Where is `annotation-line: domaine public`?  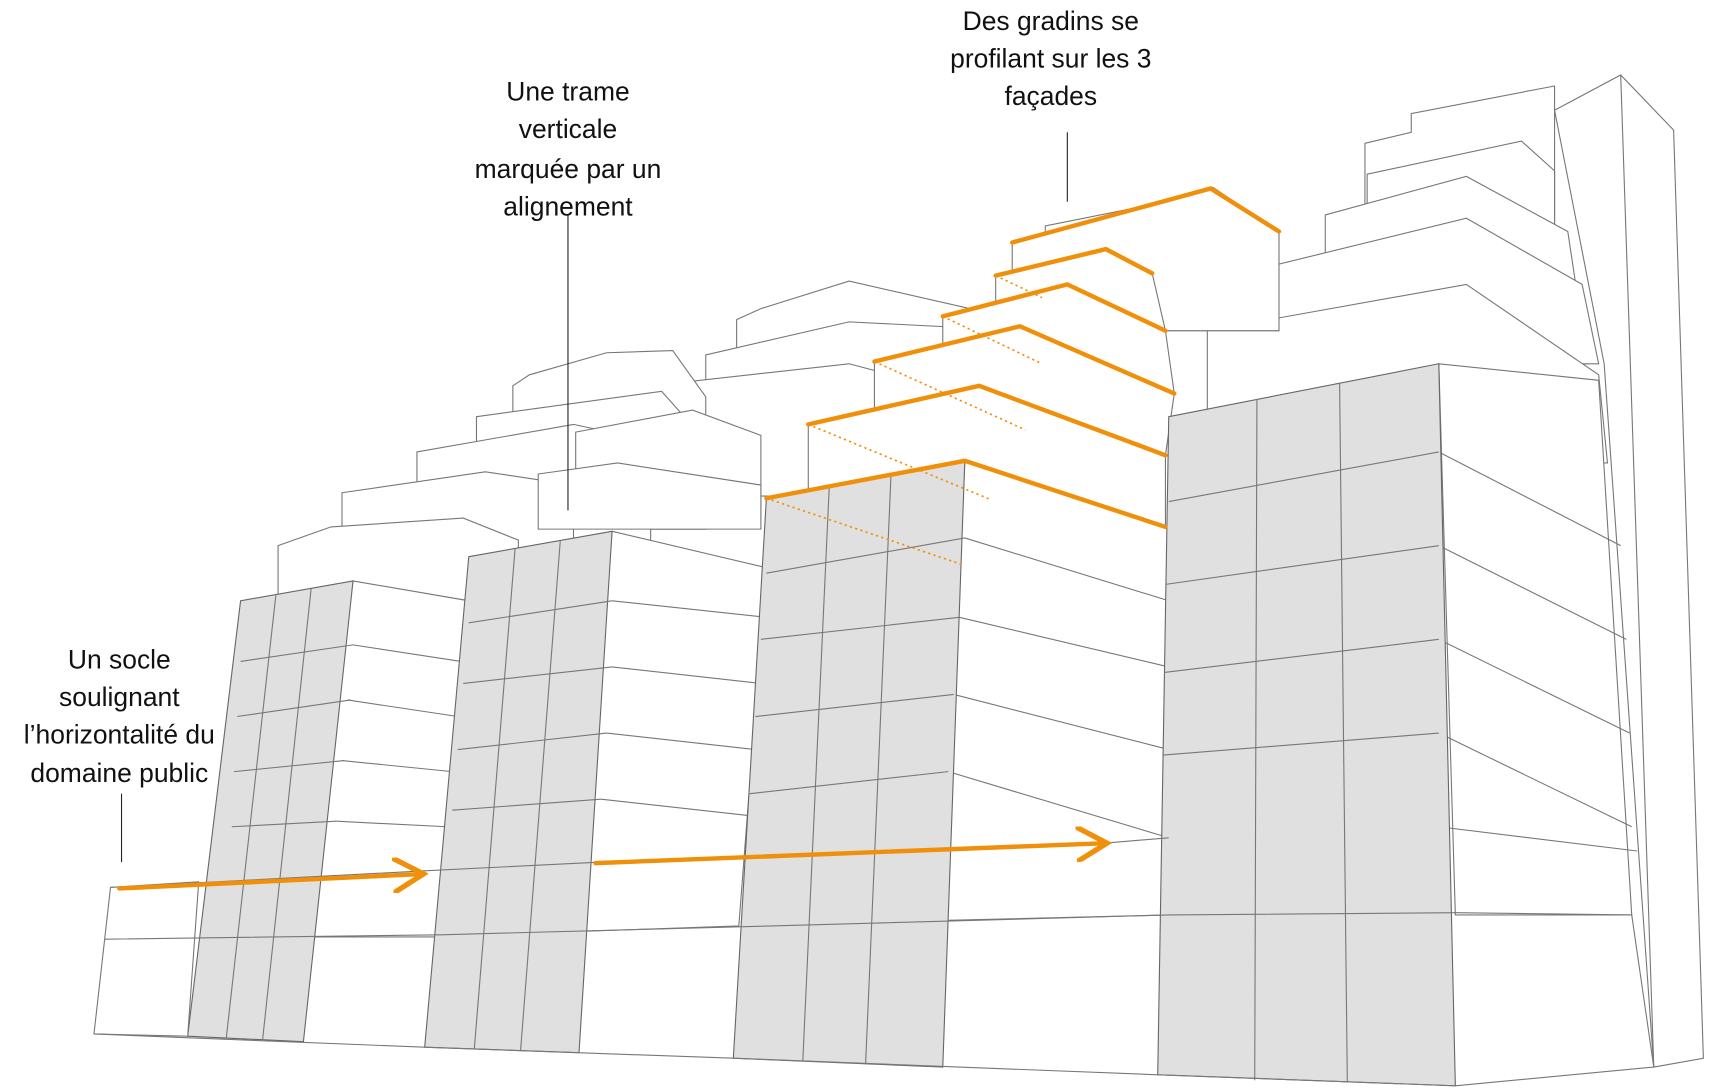 annotation-line: domaine public is located at coordinates (119, 773).